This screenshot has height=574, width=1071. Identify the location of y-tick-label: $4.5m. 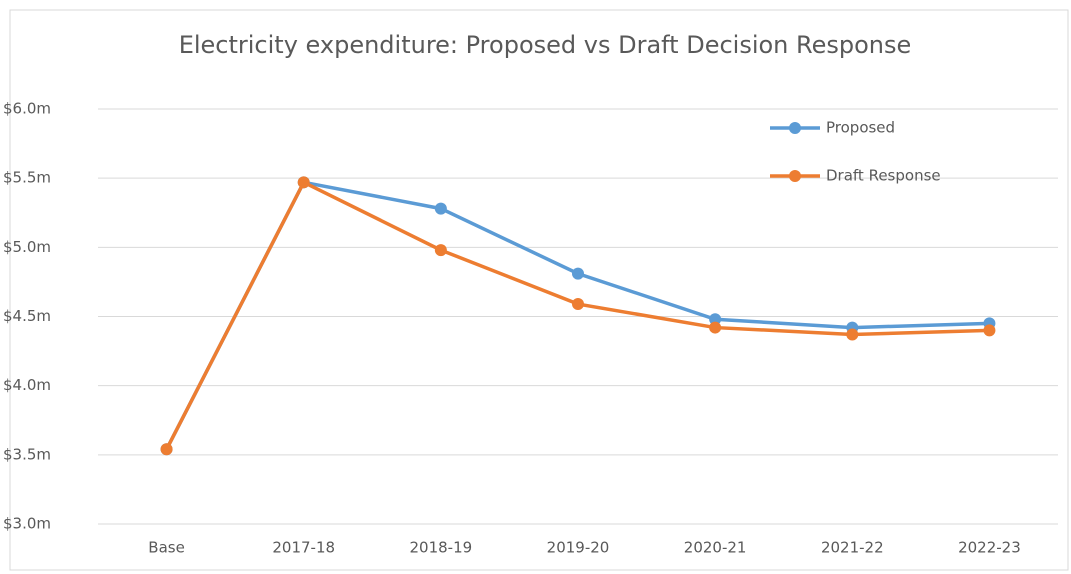
(27, 316).